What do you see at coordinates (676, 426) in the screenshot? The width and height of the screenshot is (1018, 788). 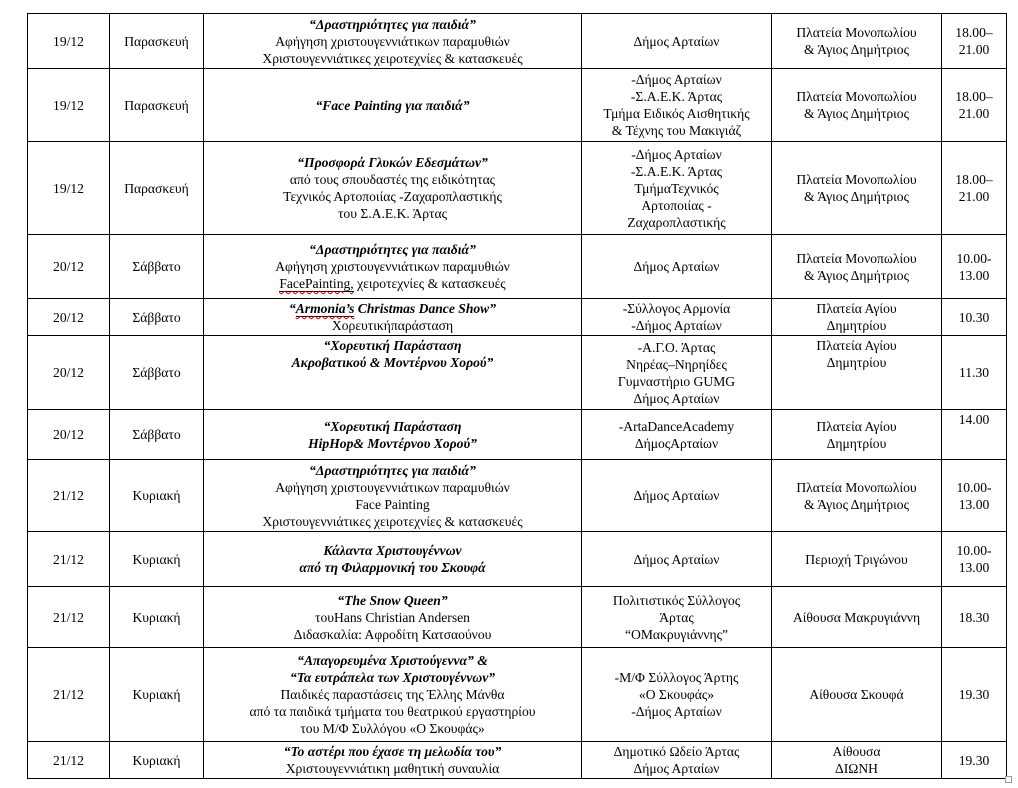 I see `organizer-line: -ArtaDanceAcademy` at bounding box center [676, 426].